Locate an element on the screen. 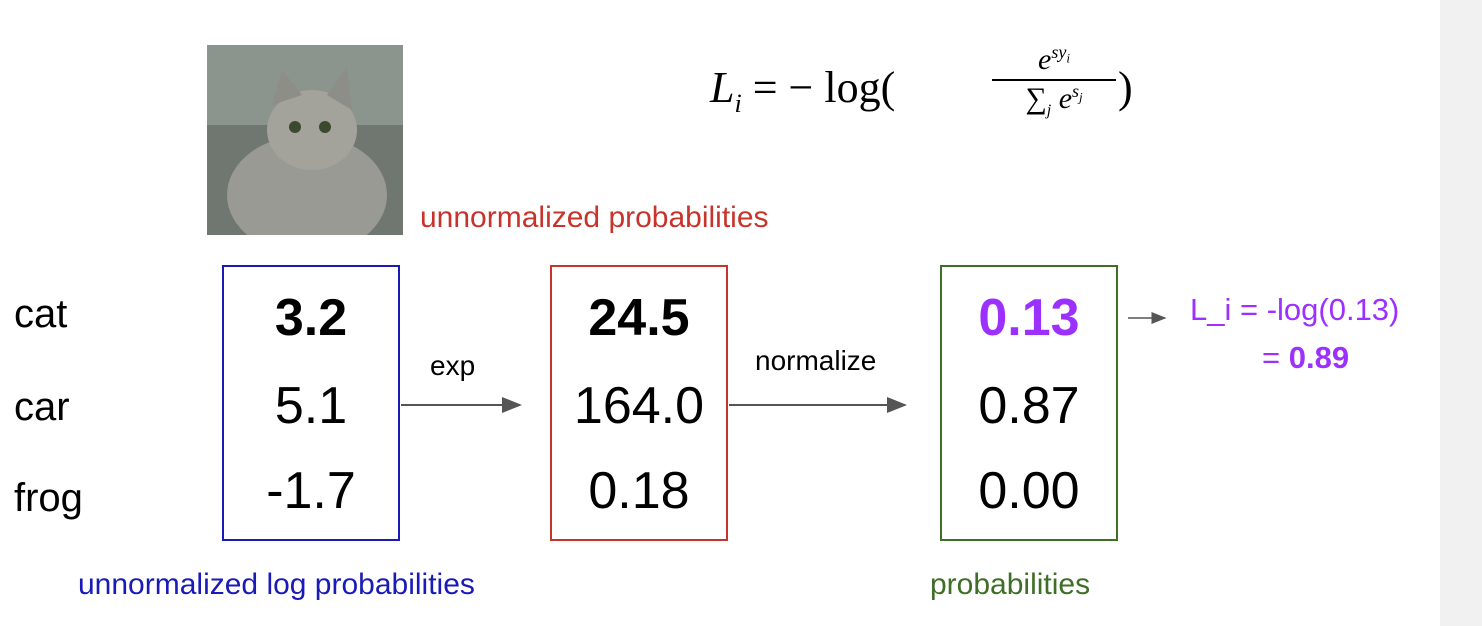 Image resolution: width=1482 pixels, height=626 pixels. row-label: car is located at coordinates (42, 407).